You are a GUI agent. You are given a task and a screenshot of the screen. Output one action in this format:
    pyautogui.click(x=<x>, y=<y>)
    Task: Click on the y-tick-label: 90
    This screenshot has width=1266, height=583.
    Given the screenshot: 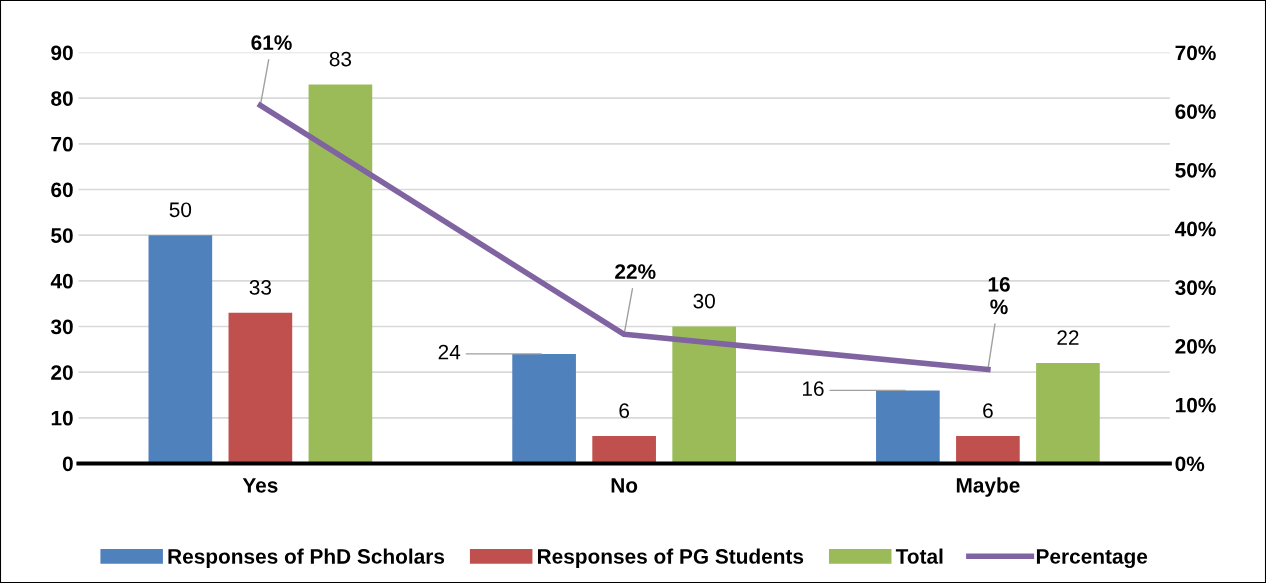 What is the action you would take?
    pyautogui.click(x=62, y=53)
    